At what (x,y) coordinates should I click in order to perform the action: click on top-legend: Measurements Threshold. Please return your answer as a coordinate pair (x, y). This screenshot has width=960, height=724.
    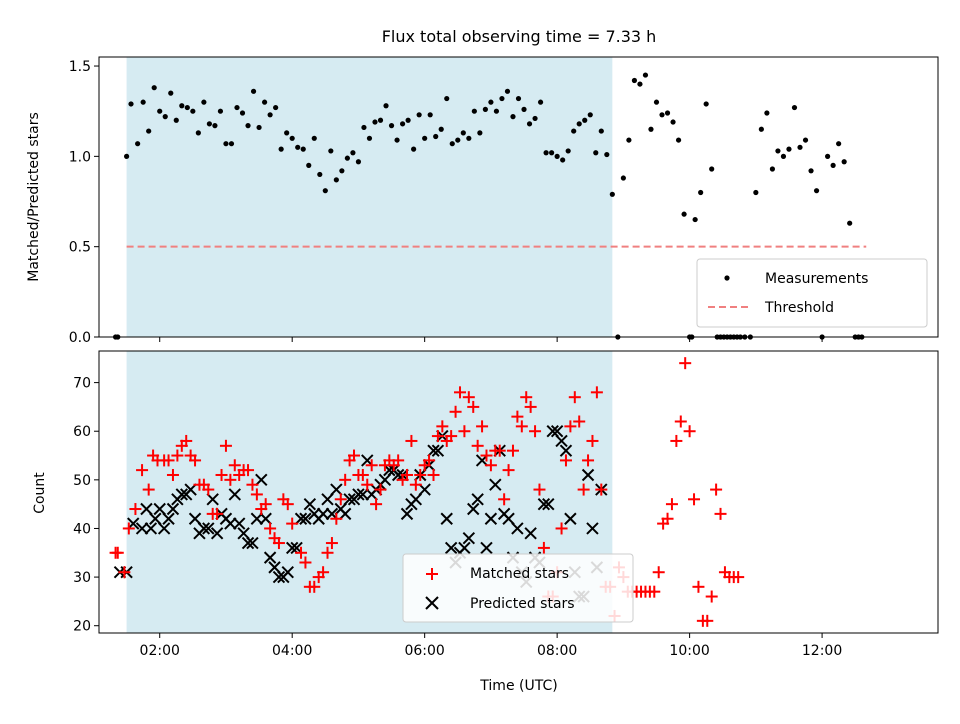
    Looking at the image, I should click on (812, 293).